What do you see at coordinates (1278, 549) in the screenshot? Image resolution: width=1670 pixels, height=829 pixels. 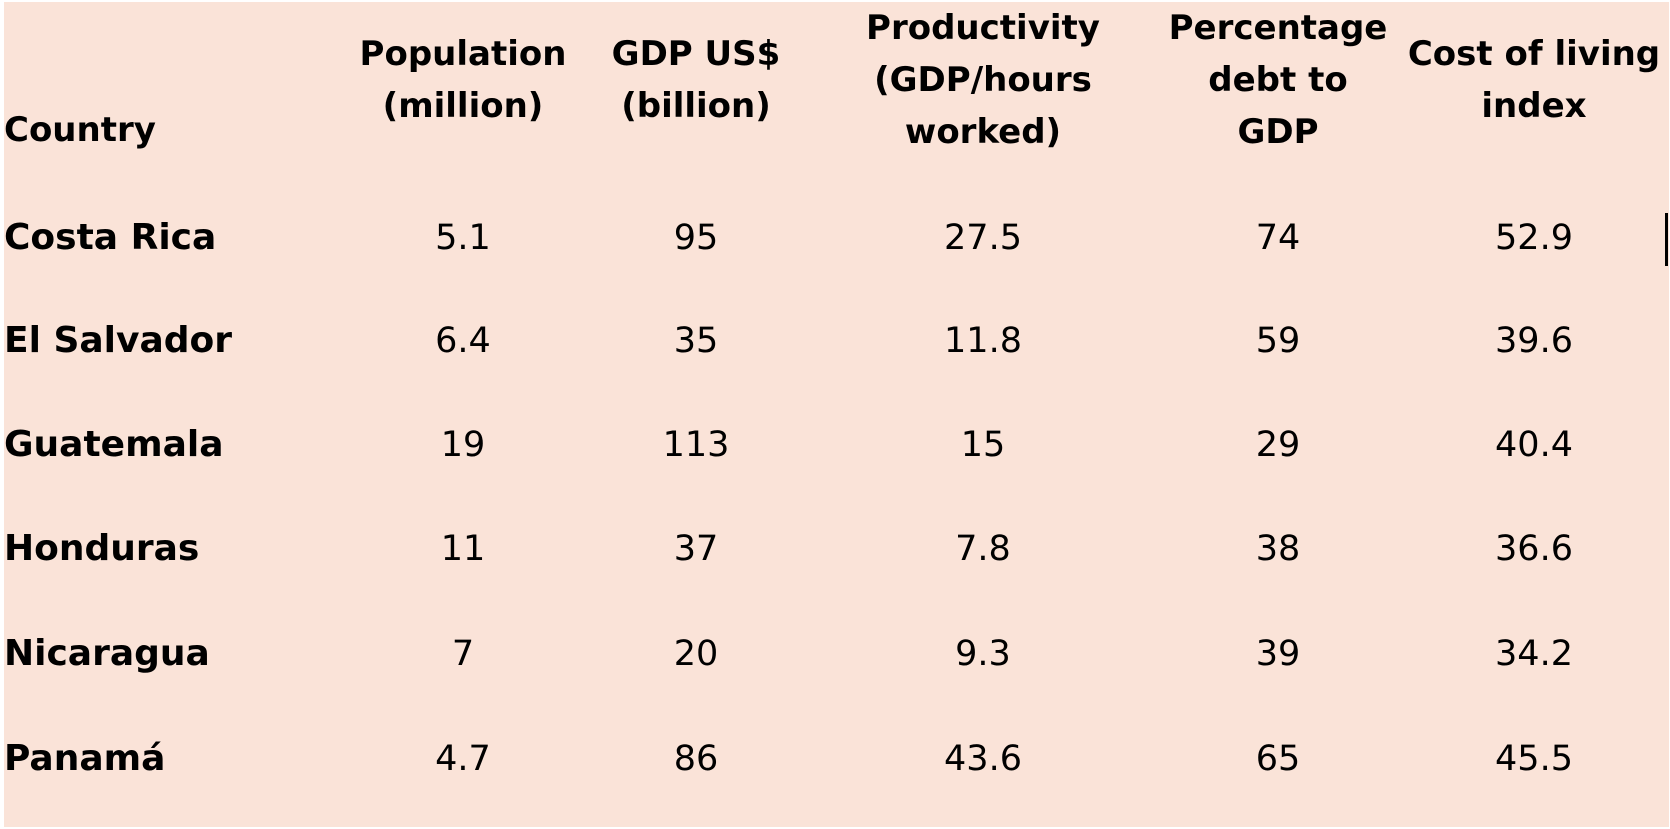 I see `cell-debt: 38` at bounding box center [1278, 549].